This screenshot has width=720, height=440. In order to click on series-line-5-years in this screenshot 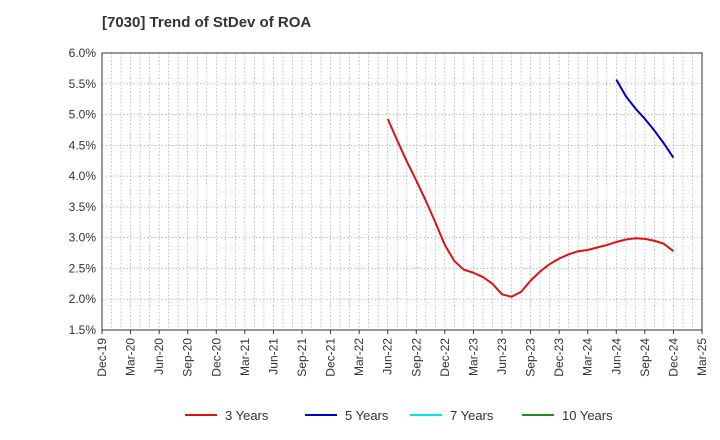, I will do `click(645, 118)`.